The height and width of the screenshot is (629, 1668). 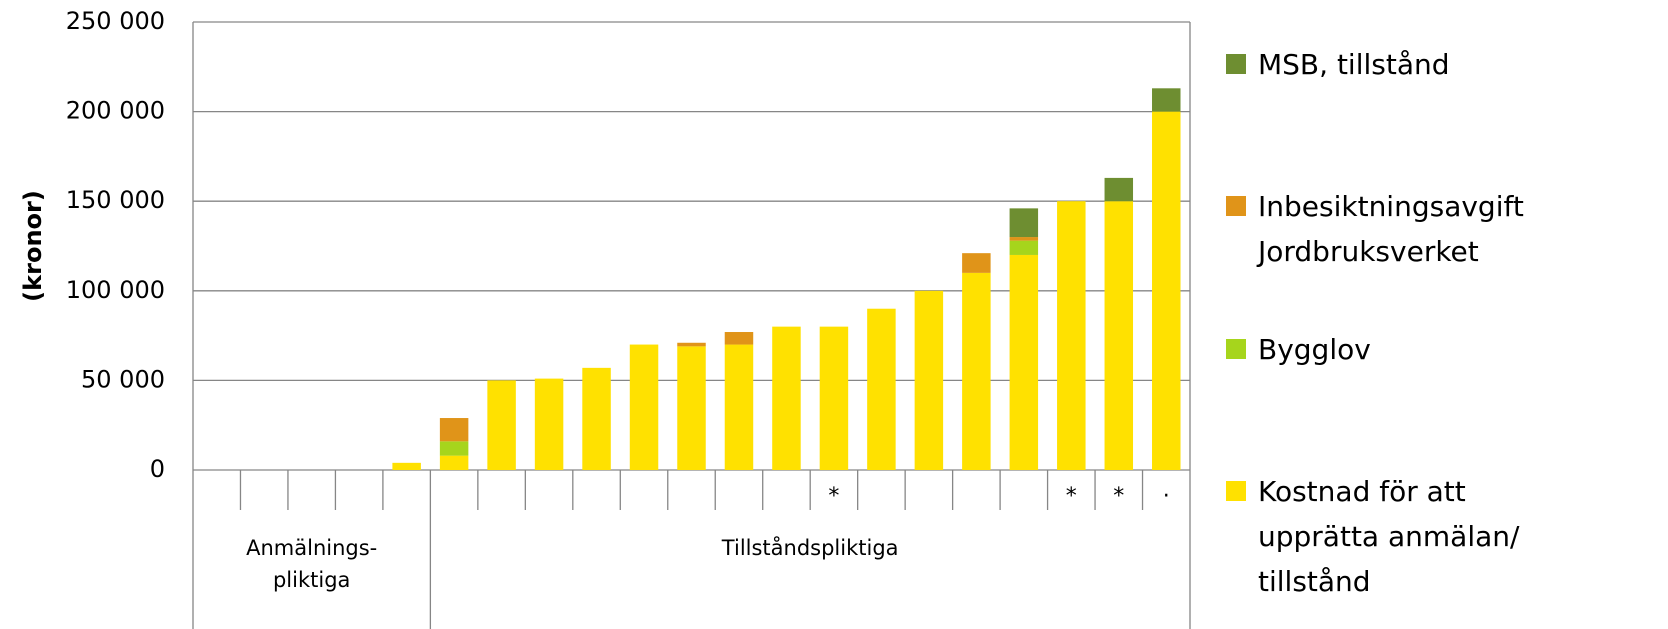 I want to click on y-tick-label: 0, so click(x=157, y=469).